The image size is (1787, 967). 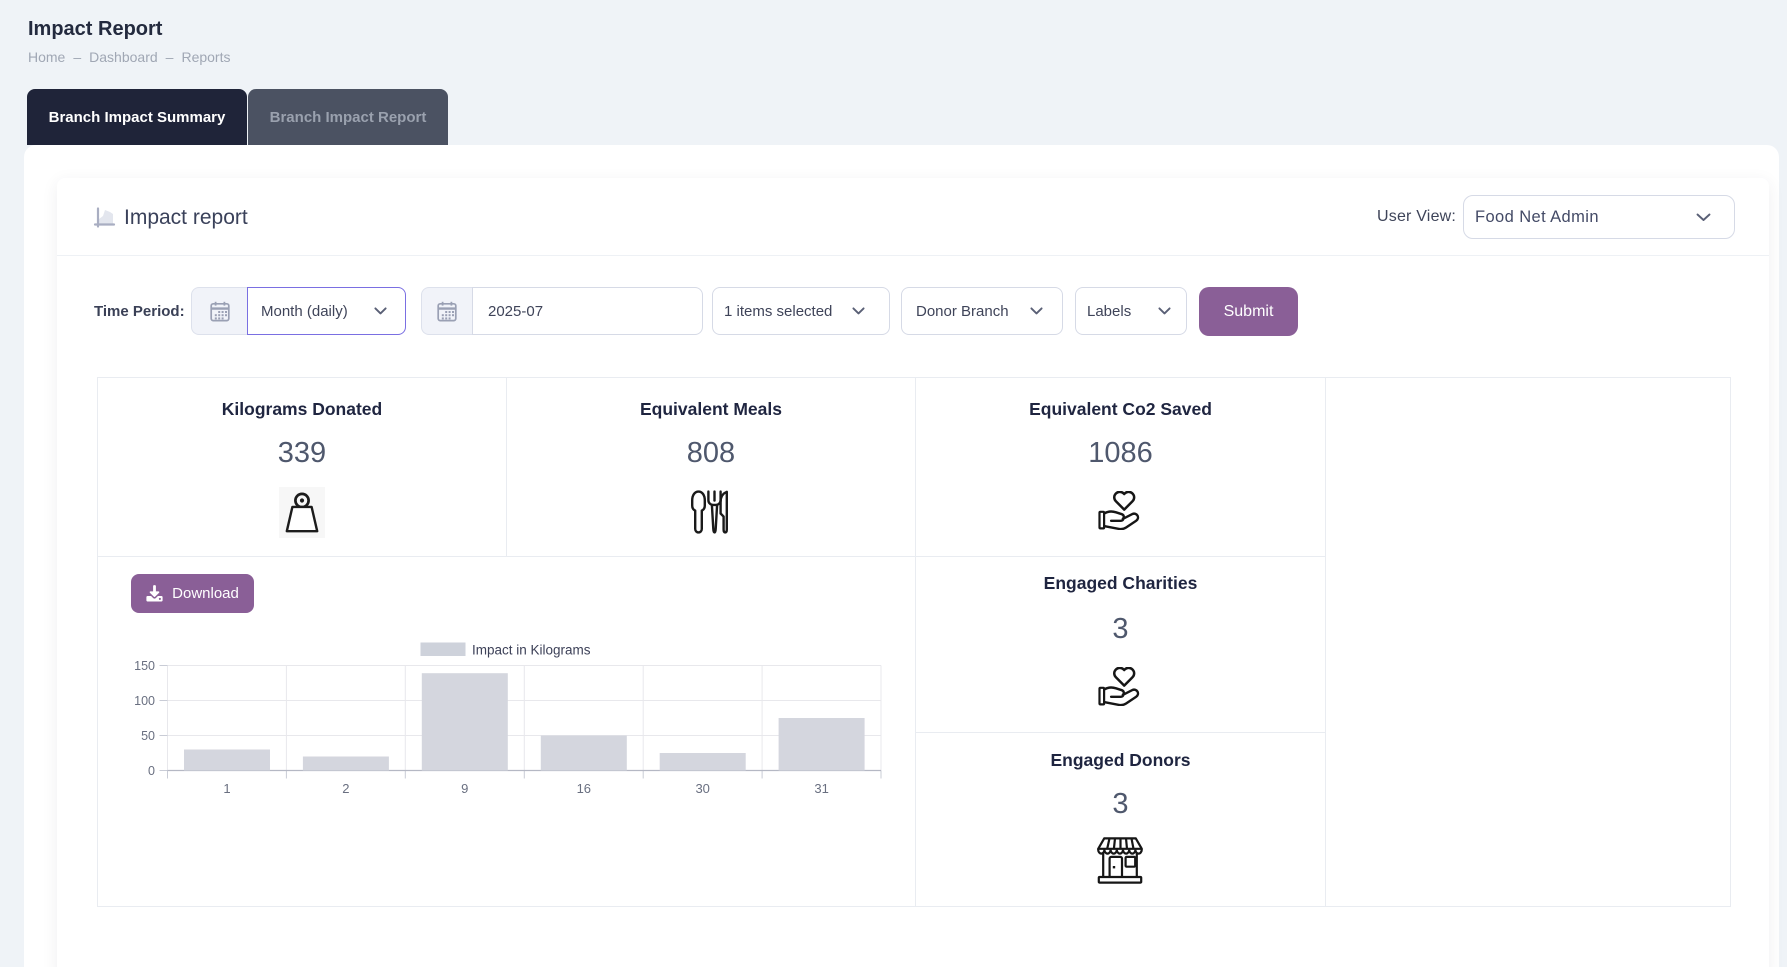 I want to click on svg-text: 9, so click(x=464, y=788).